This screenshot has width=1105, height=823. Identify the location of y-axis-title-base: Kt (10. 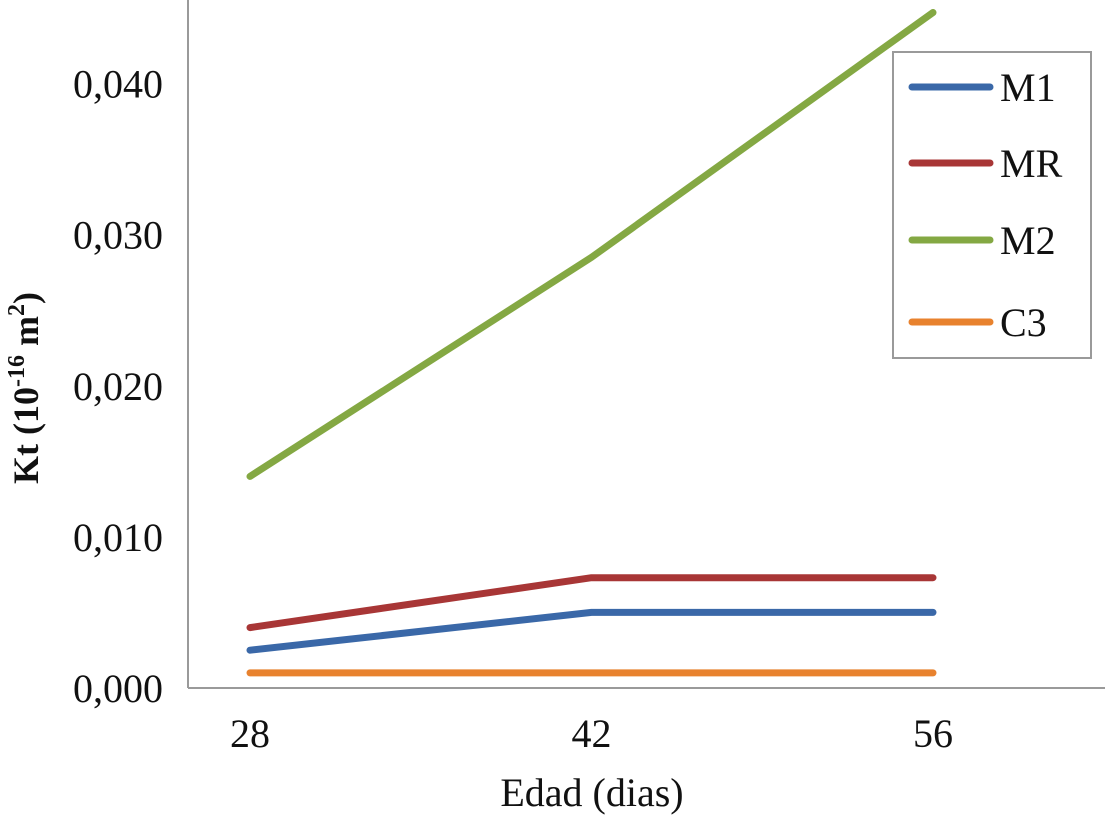
(26, 435).